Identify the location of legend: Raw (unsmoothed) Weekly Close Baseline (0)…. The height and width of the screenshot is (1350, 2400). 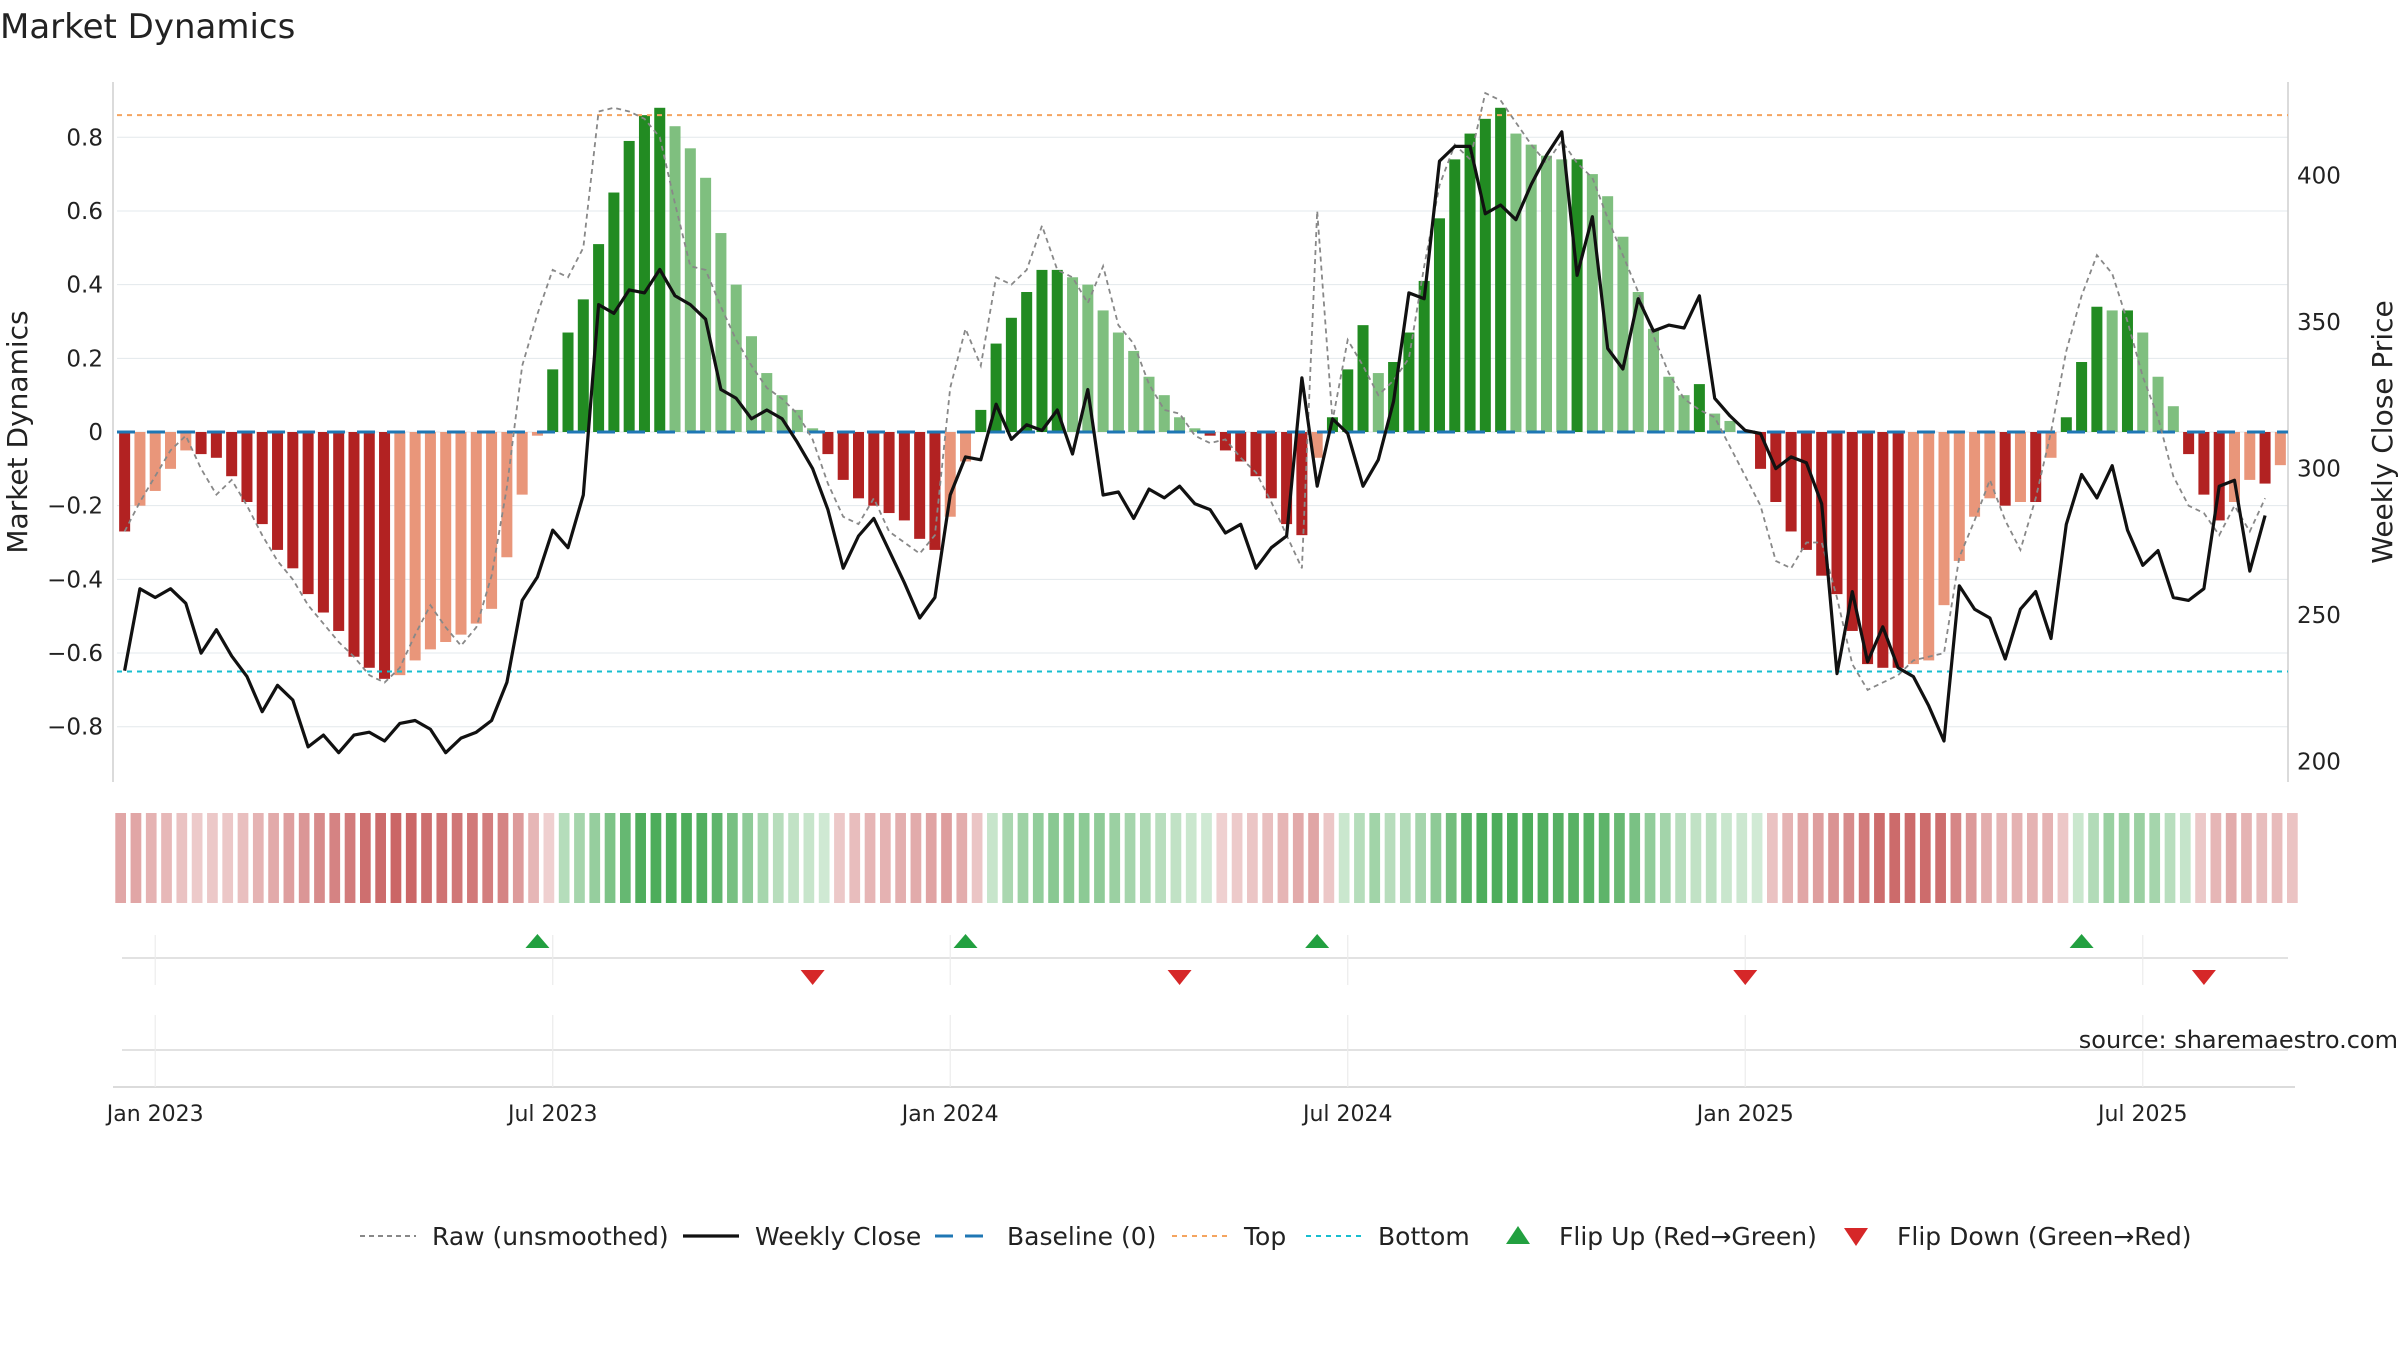
(1276, 1236).